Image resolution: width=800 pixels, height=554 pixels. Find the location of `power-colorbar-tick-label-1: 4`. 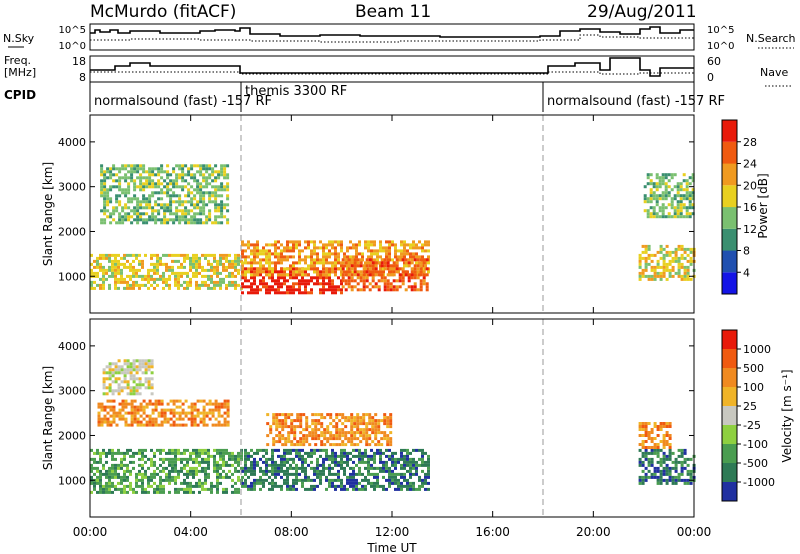

power-colorbar-tick-label-1: 4 is located at coordinates (746, 272).